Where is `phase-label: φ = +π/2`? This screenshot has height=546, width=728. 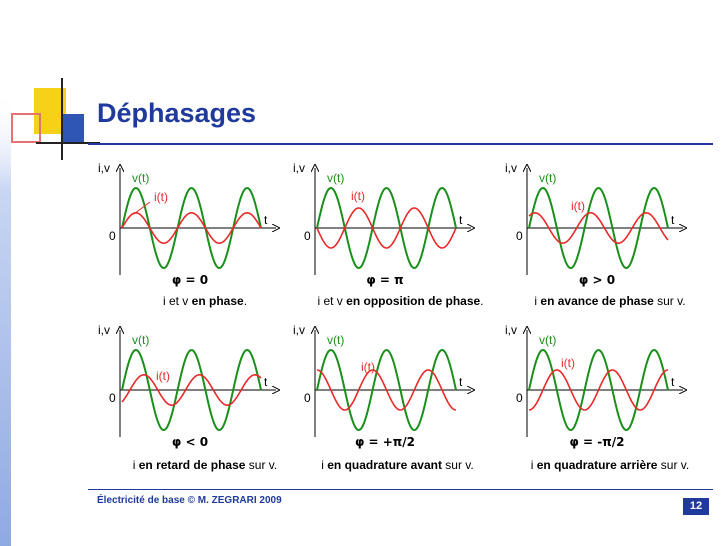 phase-label: φ = +π/2 is located at coordinates (385, 442).